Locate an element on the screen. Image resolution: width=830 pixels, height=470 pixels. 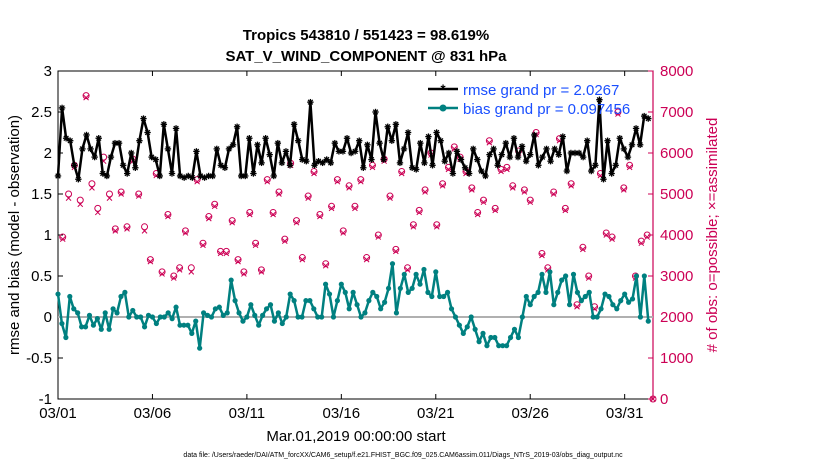
y-right-tick-label-0: 0 is located at coordinates (664, 399).